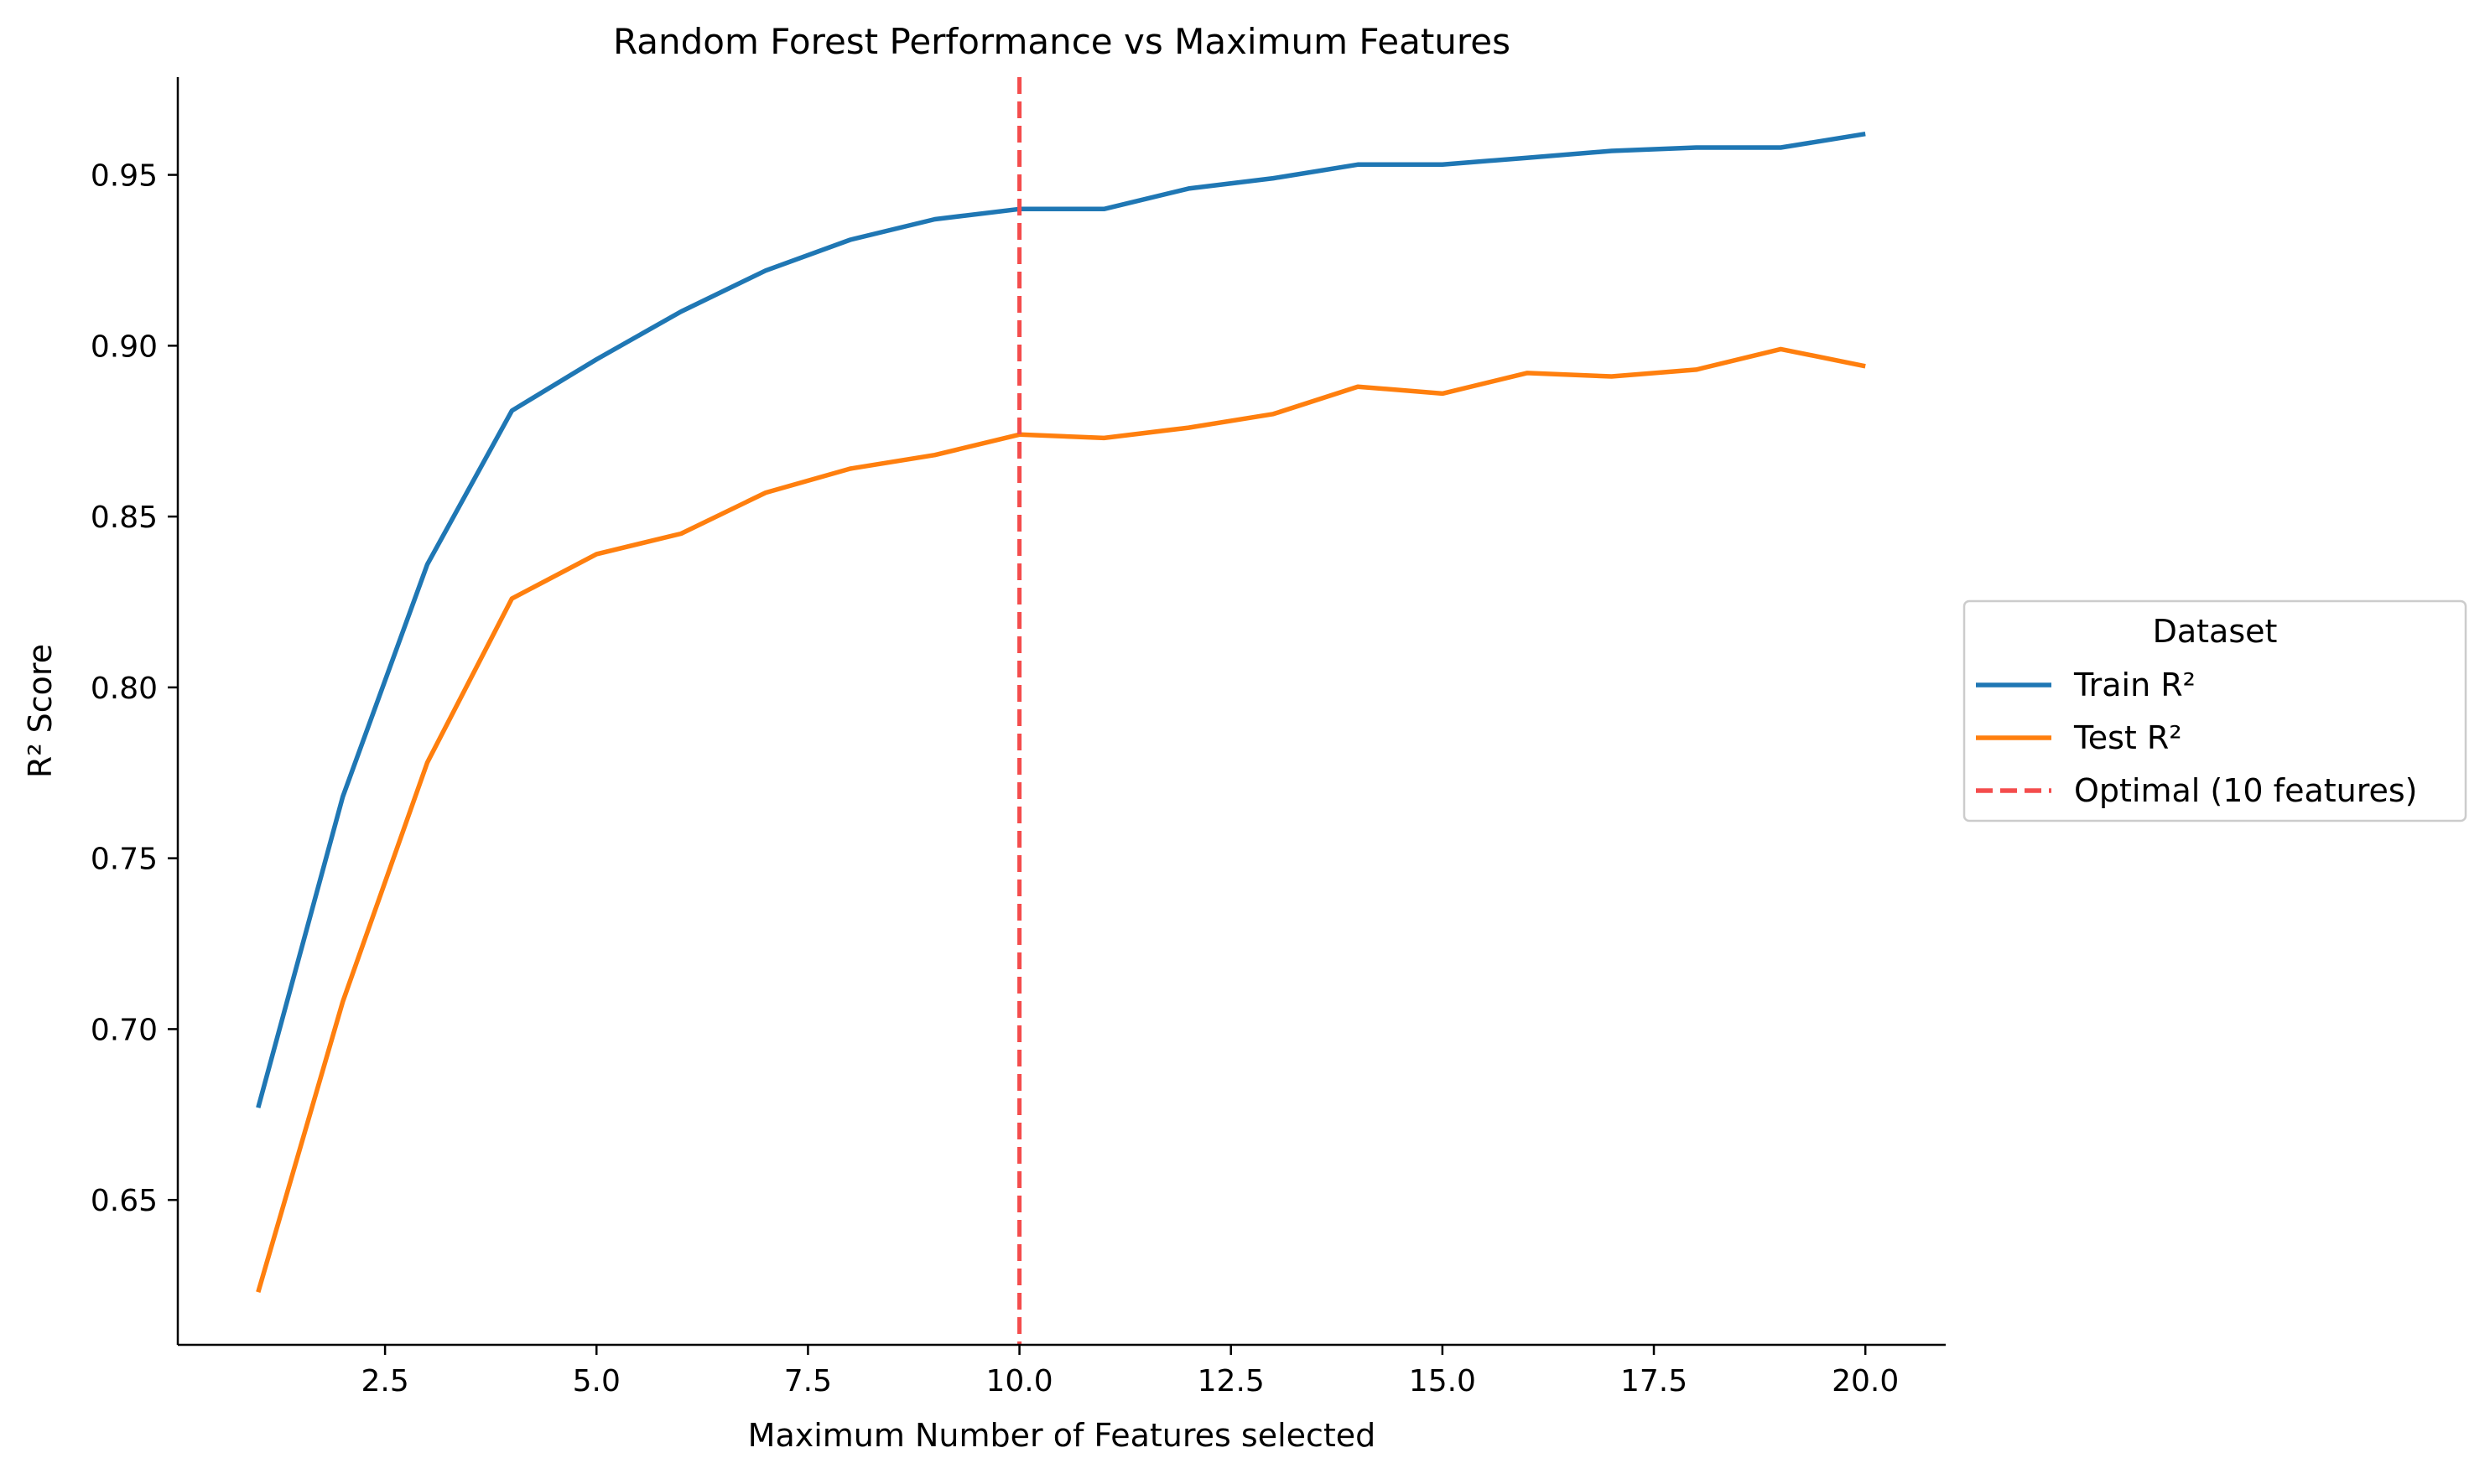 Image resolution: width=2490 pixels, height=1484 pixels. I want to click on legend-label: Optimal (10 features), so click(2246, 790).